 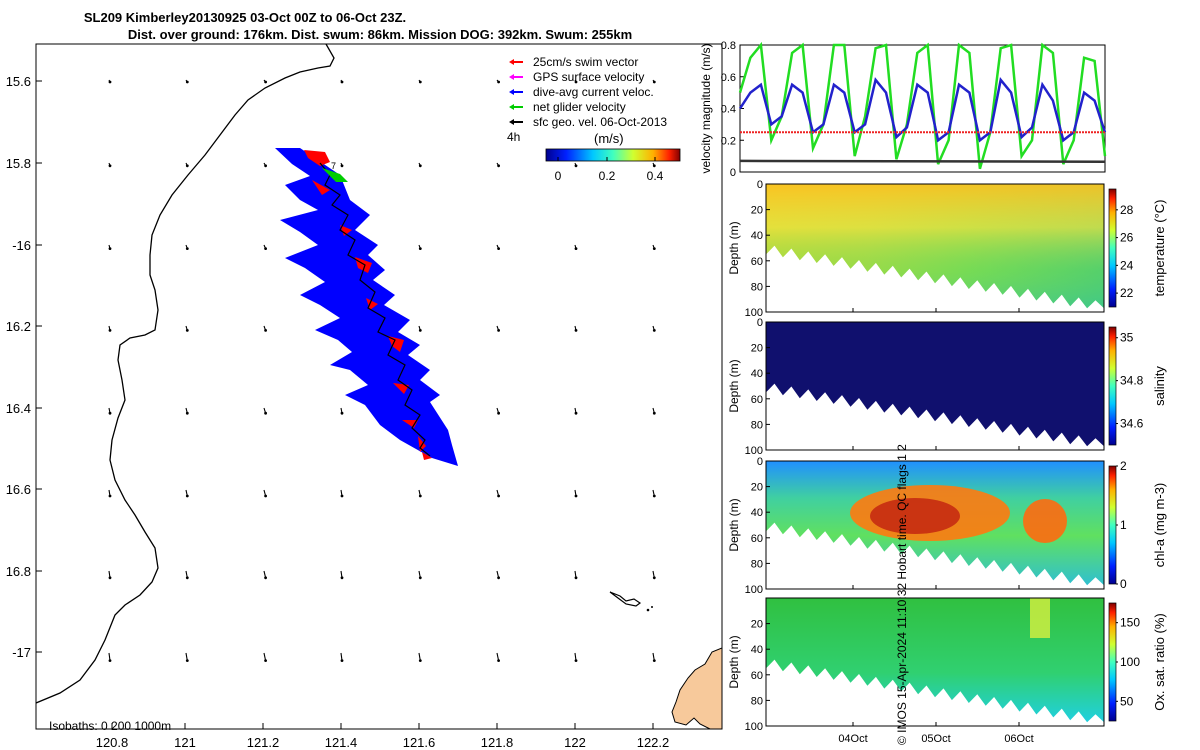 What do you see at coordinates (513, 137) in the screenshot?
I see `scale-label: 4h` at bounding box center [513, 137].